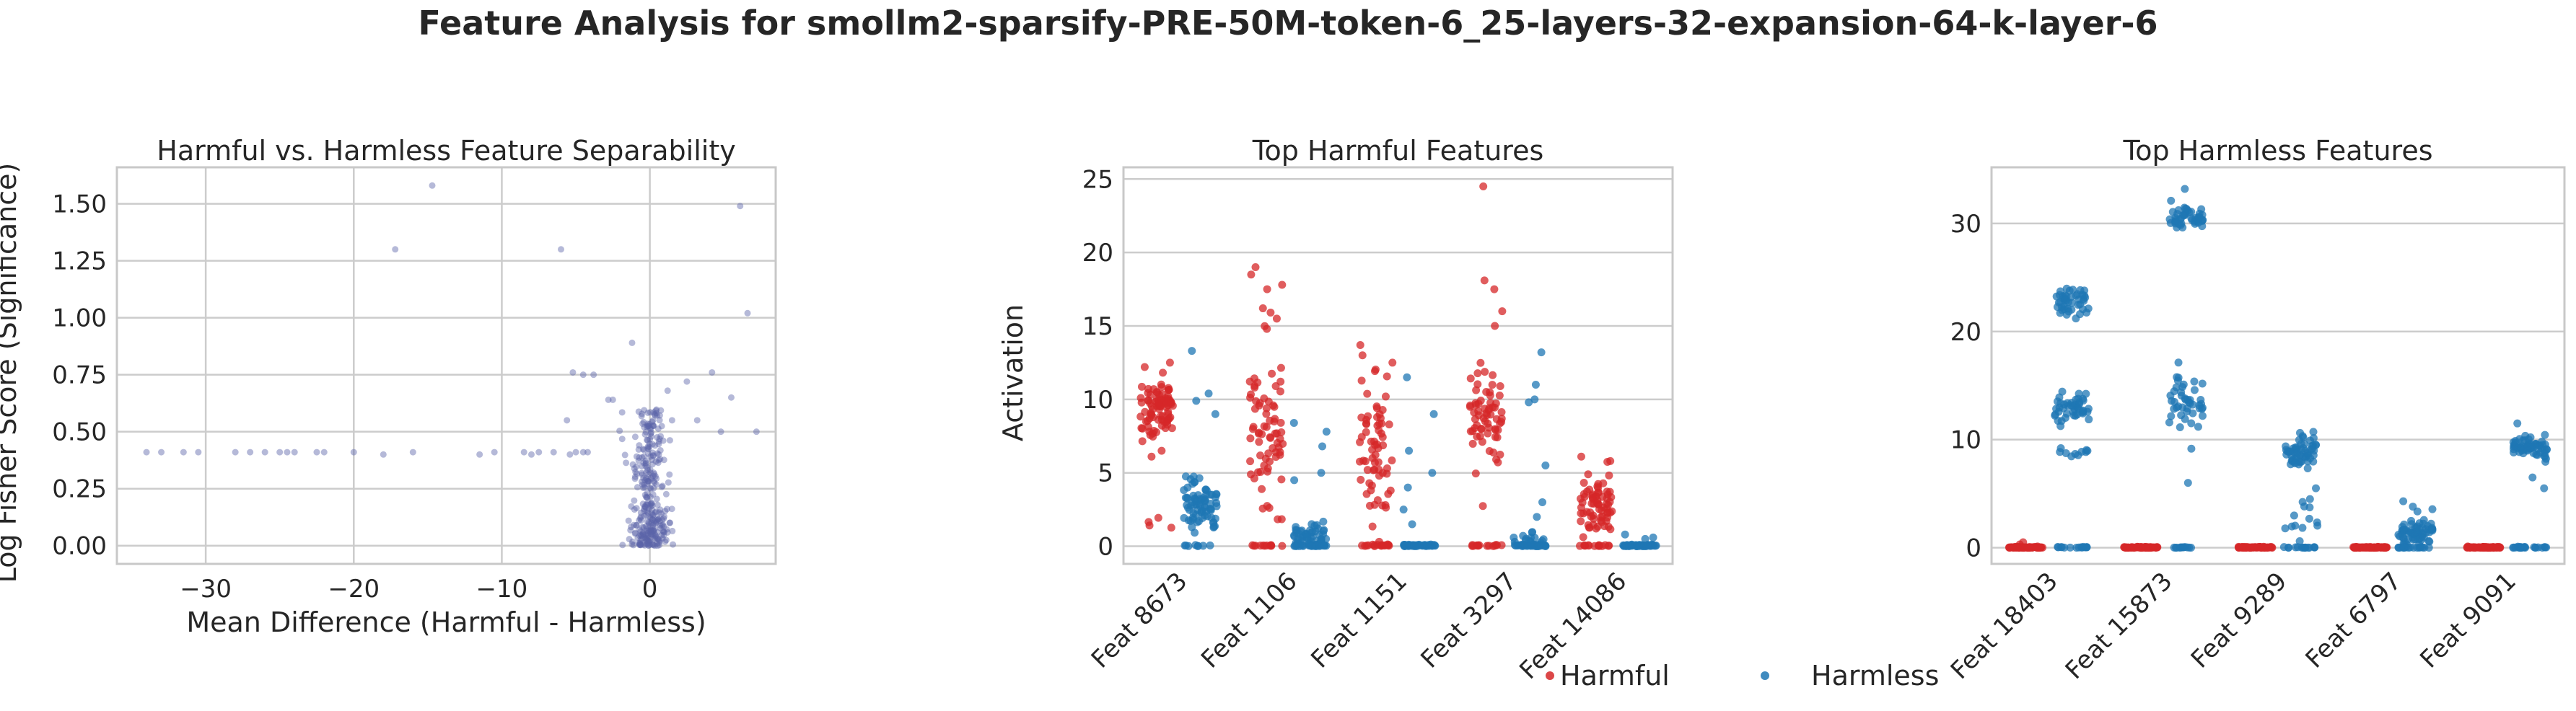 The height and width of the screenshot is (711, 2576). What do you see at coordinates (1097, 179) in the screenshot?
I see `y-tick-label: 25` at bounding box center [1097, 179].